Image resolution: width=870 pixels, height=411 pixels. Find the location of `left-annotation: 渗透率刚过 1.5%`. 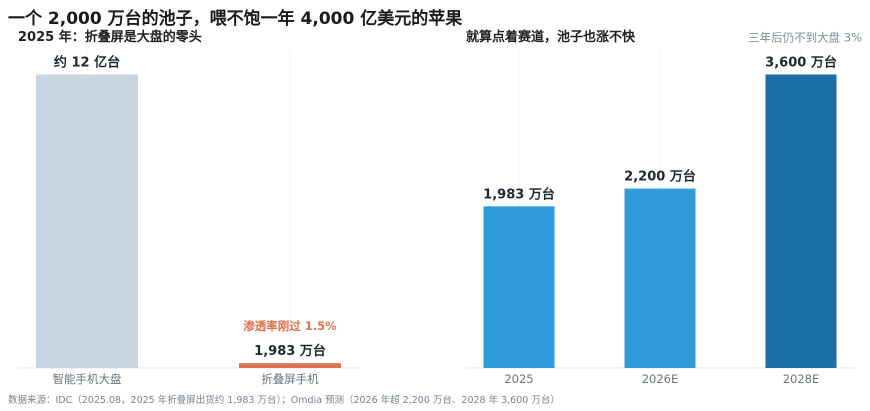

left-annotation: 渗透率刚过 1.5% is located at coordinates (290, 326).